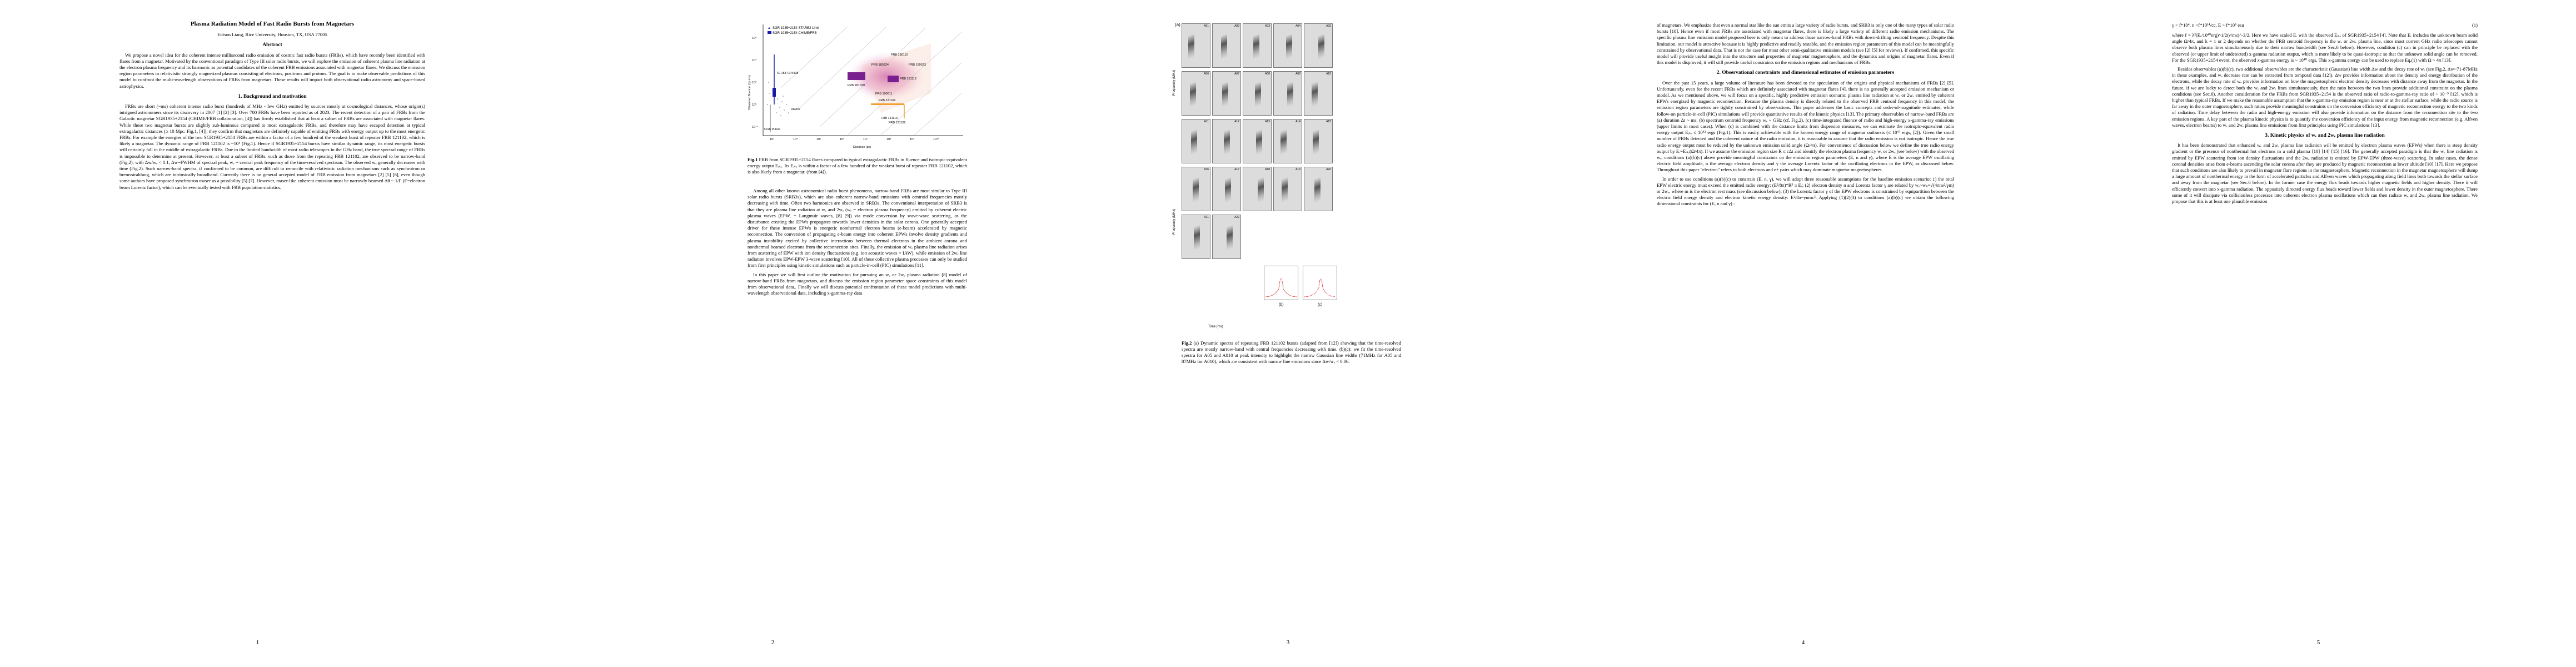 The width and height of the screenshot is (2576, 667). I want to click on page-number: 3, so click(1288, 642).